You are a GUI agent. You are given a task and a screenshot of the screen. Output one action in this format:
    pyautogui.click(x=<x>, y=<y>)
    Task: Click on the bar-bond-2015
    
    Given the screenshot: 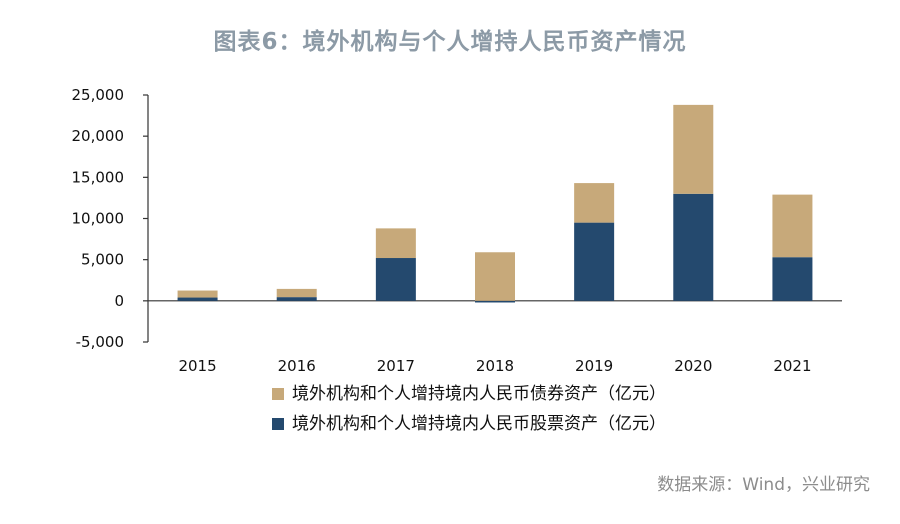 What is the action you would take?
    pyautogui.click(x=197, y=294)
    